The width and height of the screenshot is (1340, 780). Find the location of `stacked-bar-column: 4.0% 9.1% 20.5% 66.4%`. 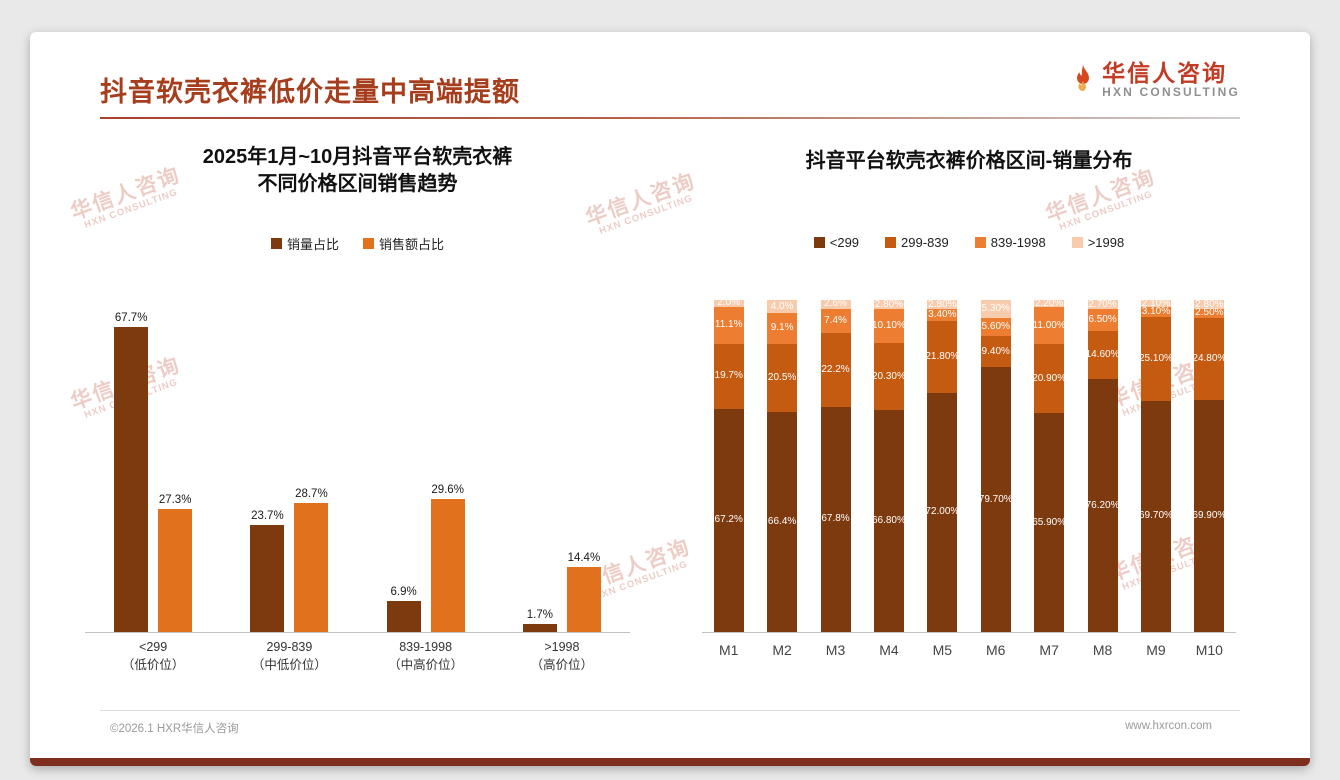

stacked-bar-column: 4.0% 9.1% 20.5% 66.4% is located at coordinates (781, 466).